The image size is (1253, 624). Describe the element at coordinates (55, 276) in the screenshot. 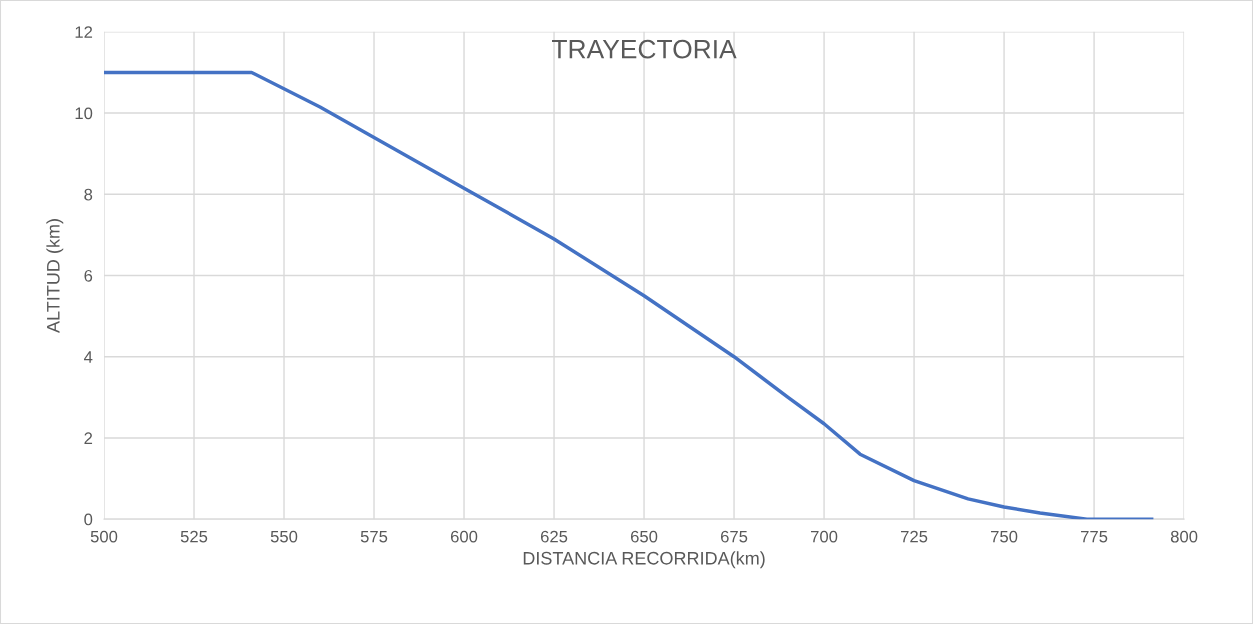

I see `y-axis-title: ALTITUD (km)` at that location.